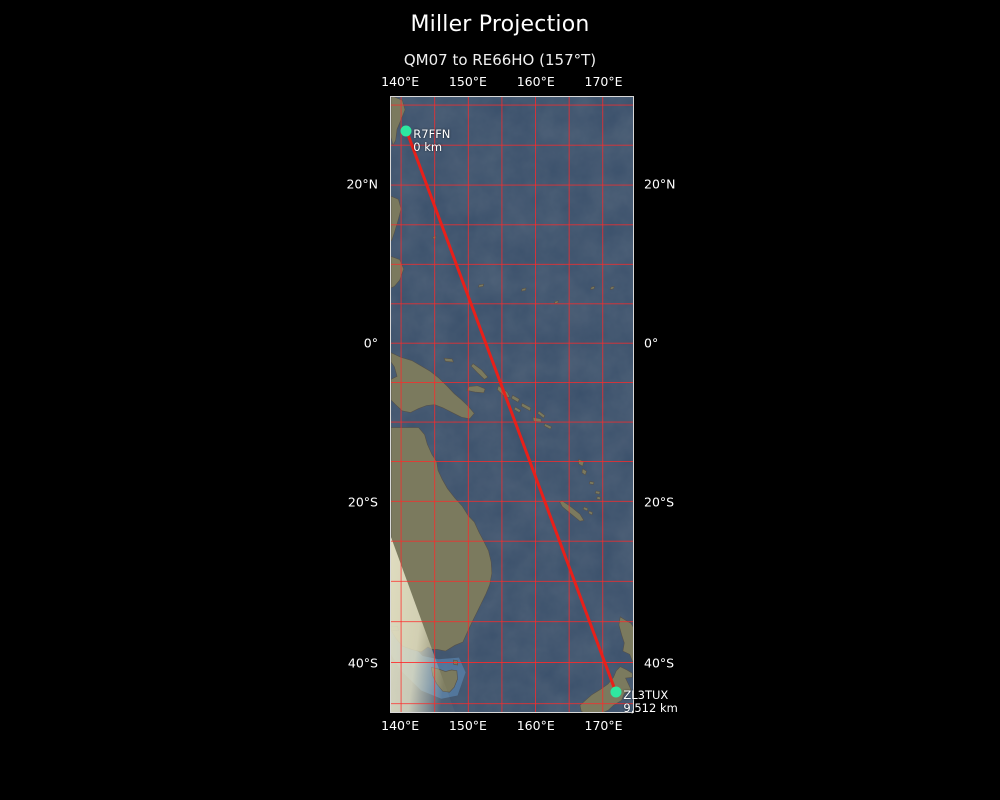 The width and height of the screenshot is (1000, 800). What do you see at coordinates (476, 389) in the screenshot?
I see `land-new-britain` at bounding box center [476, 389].